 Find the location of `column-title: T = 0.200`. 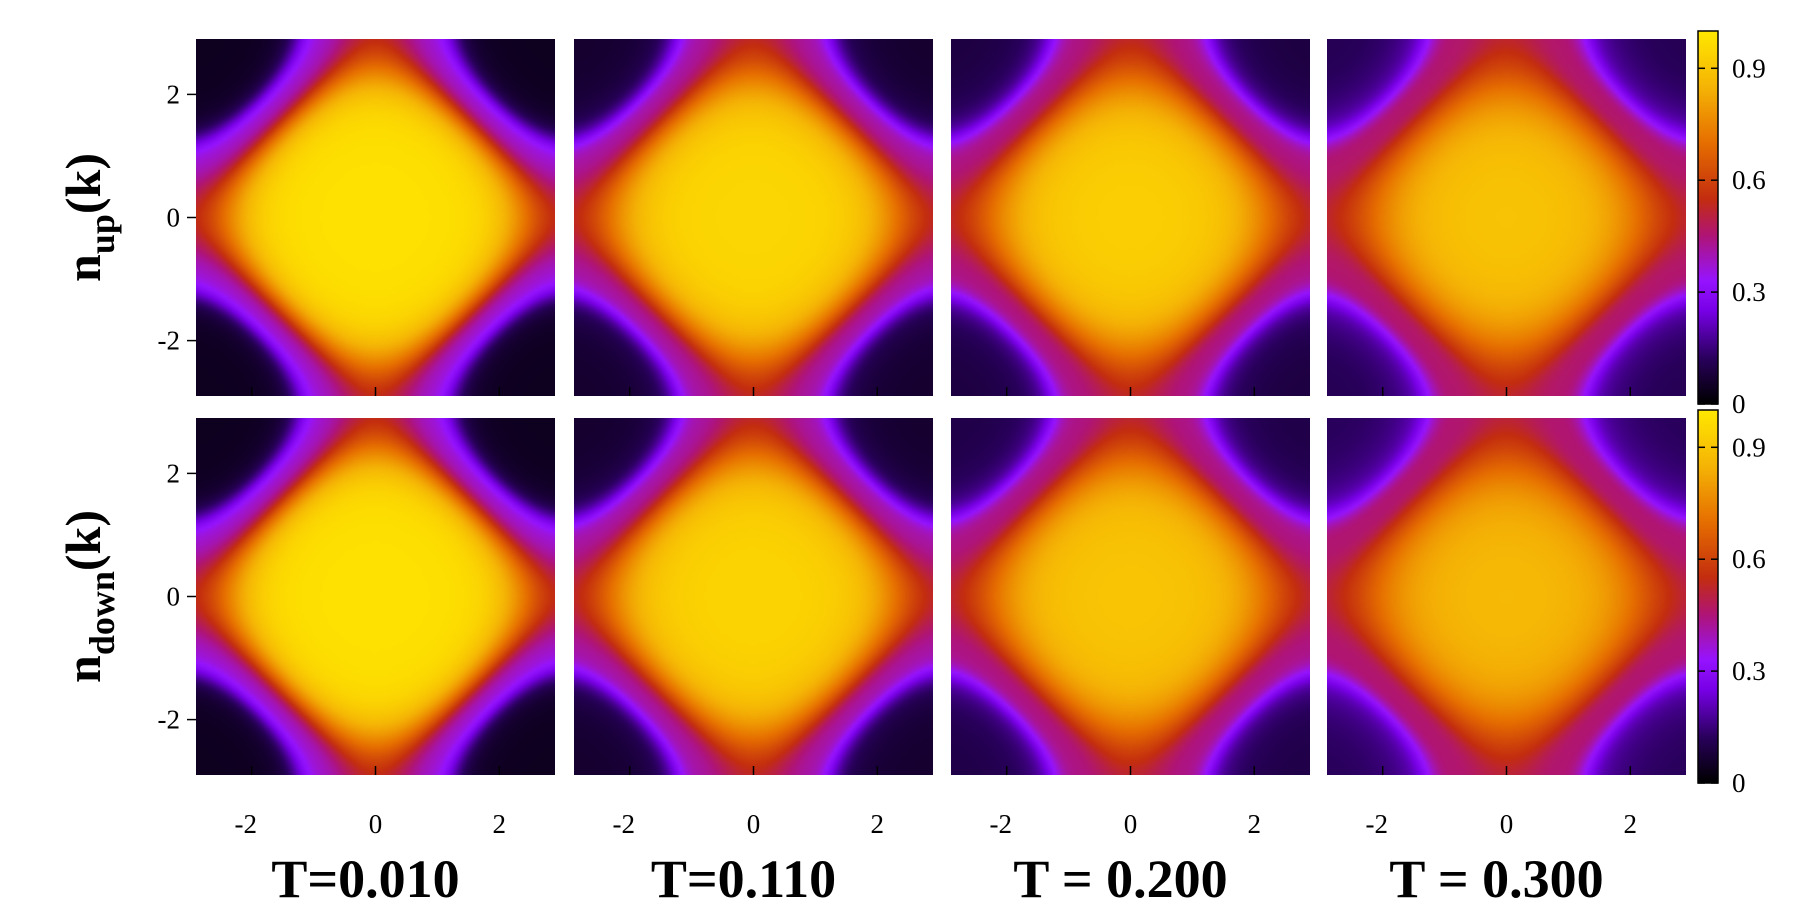

column-title: T = 0.200 is located at coordinates (1120, 879).